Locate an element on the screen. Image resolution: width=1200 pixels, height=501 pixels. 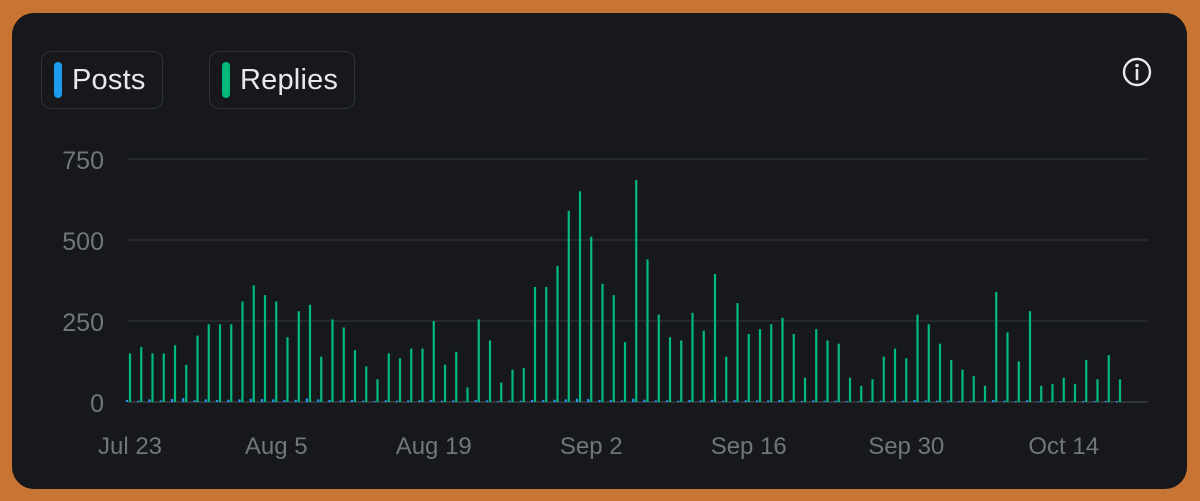
info-circle-icon is located at coordinates (1137, 72).